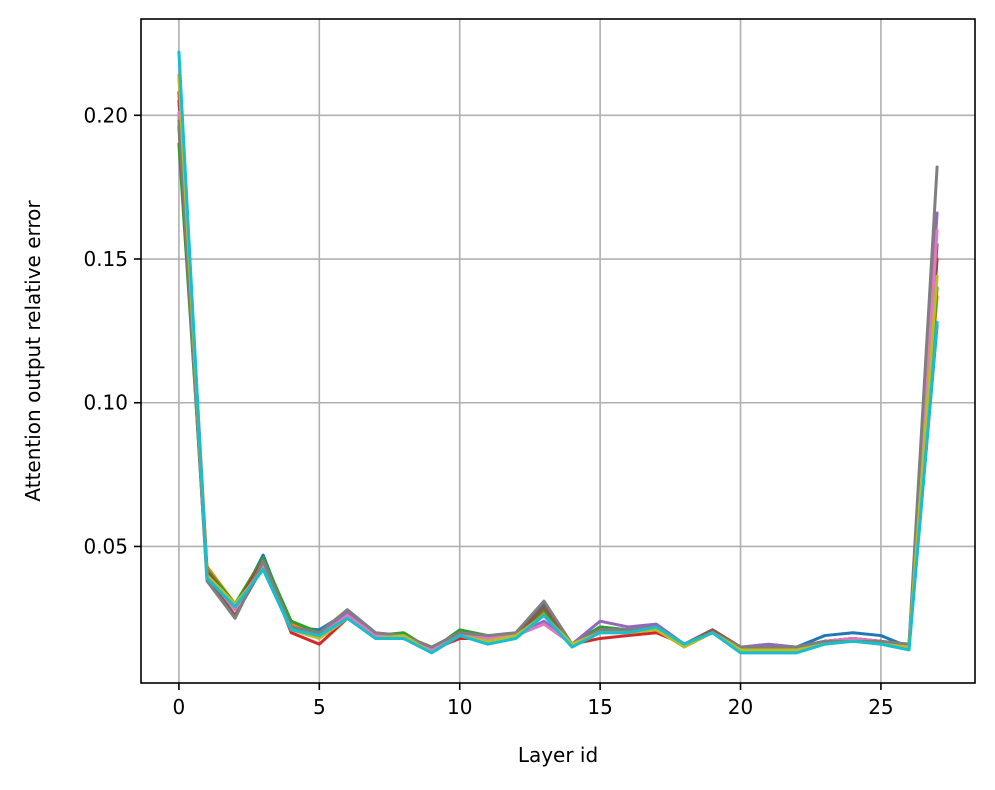 Image resolution: width=995 pixels, height=790 pixels. I want to click on y-tick-label: 0.10, so click(105, 403).